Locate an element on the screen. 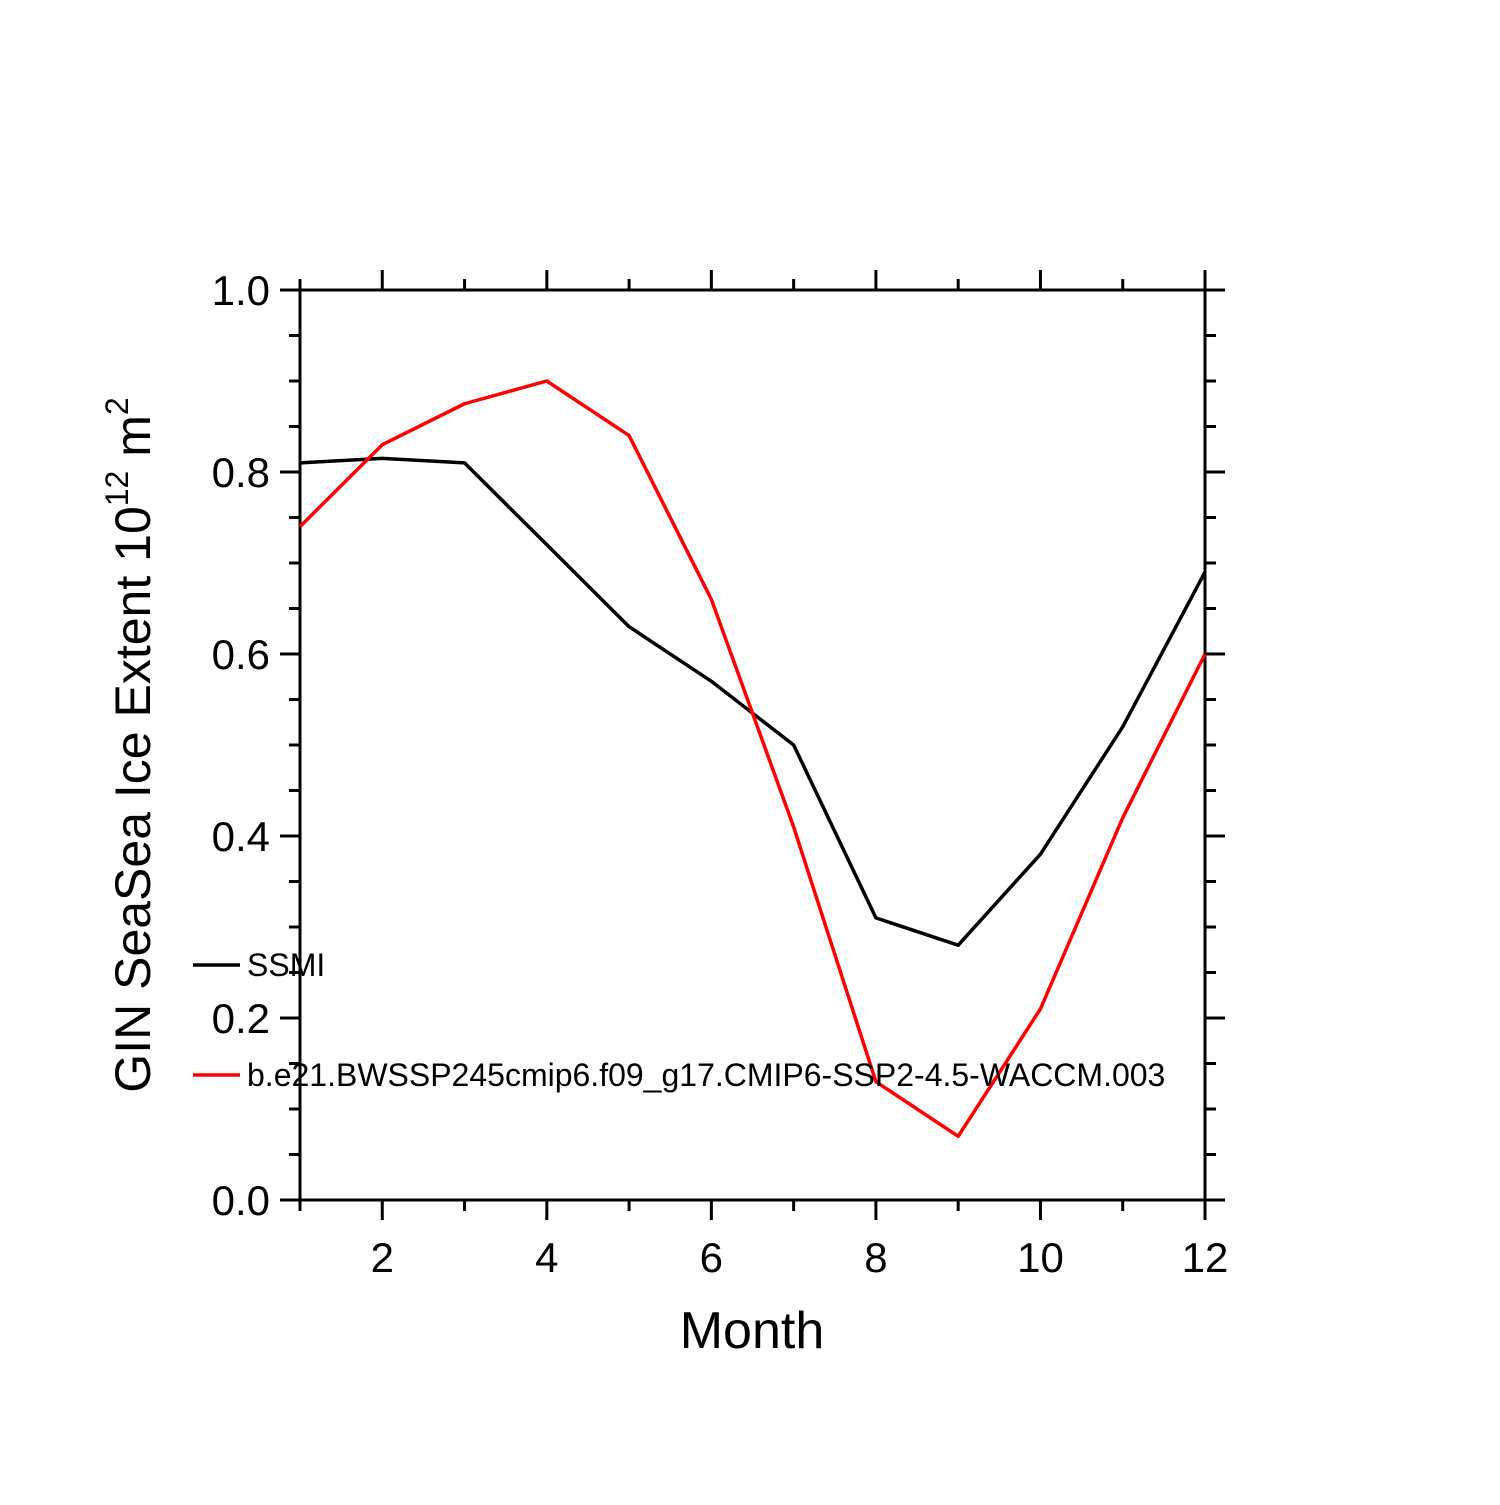 The image size is (1500, 1505). y-tick-label: 0.2 is located at coordinates (241, 1018).